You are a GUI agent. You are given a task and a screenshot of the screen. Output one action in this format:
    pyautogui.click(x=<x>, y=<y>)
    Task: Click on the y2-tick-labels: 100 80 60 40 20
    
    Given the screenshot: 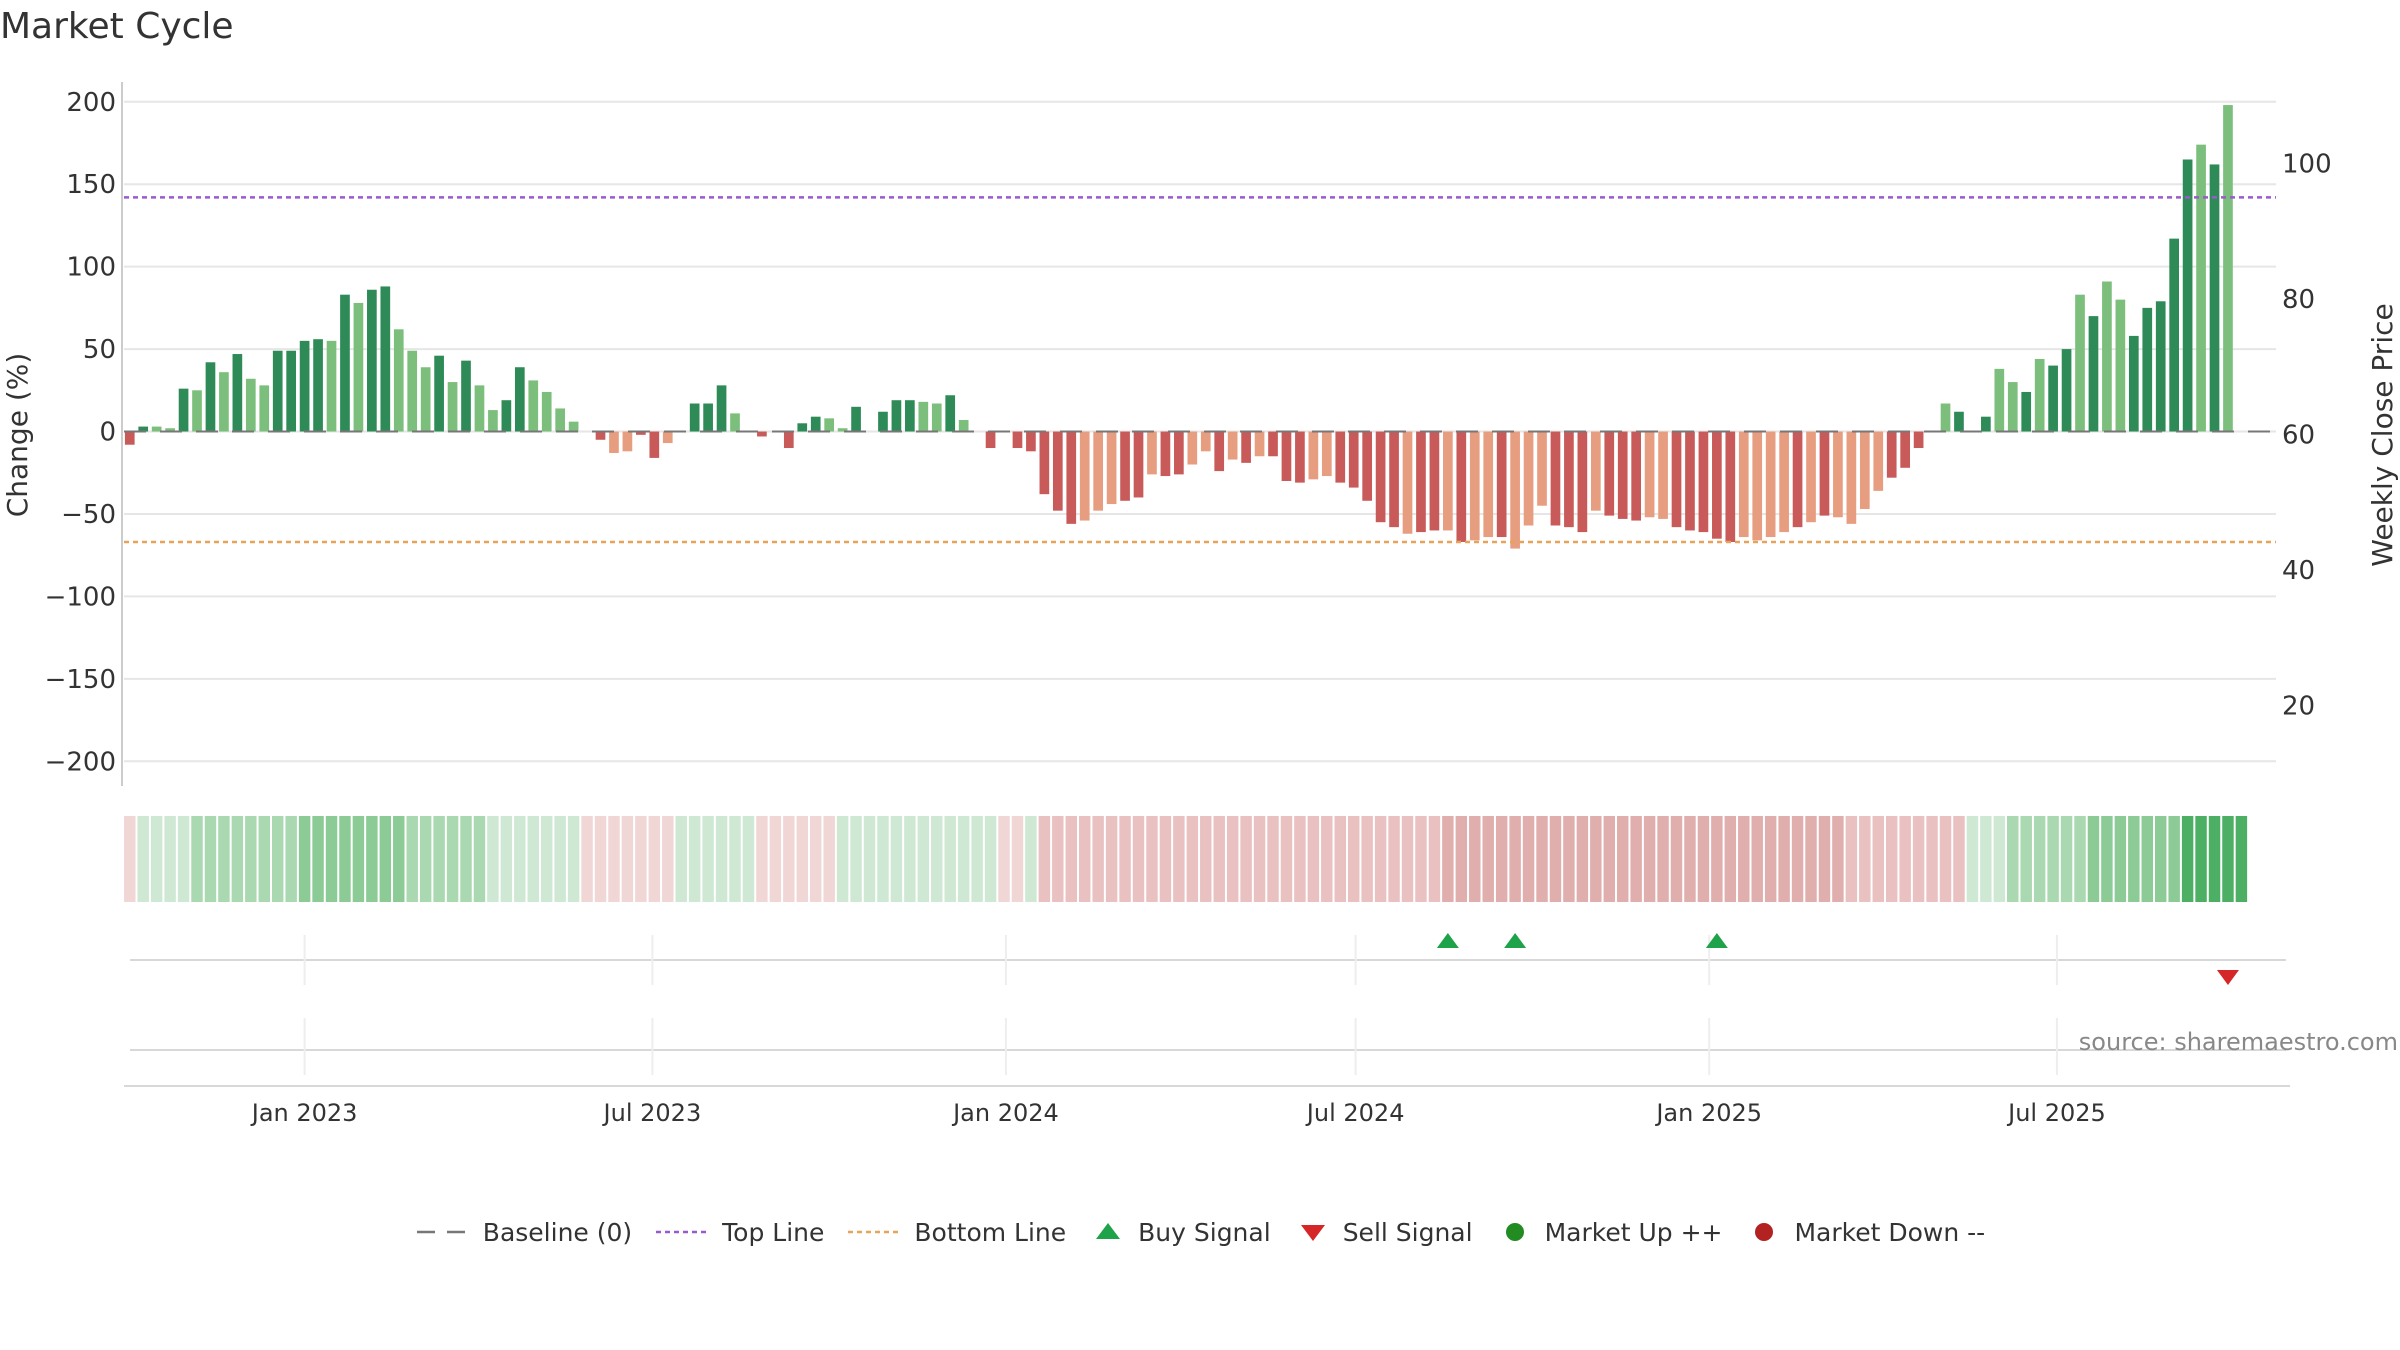 What is the action you would take?
    pyautogui.click(x=2307, y=435)
    